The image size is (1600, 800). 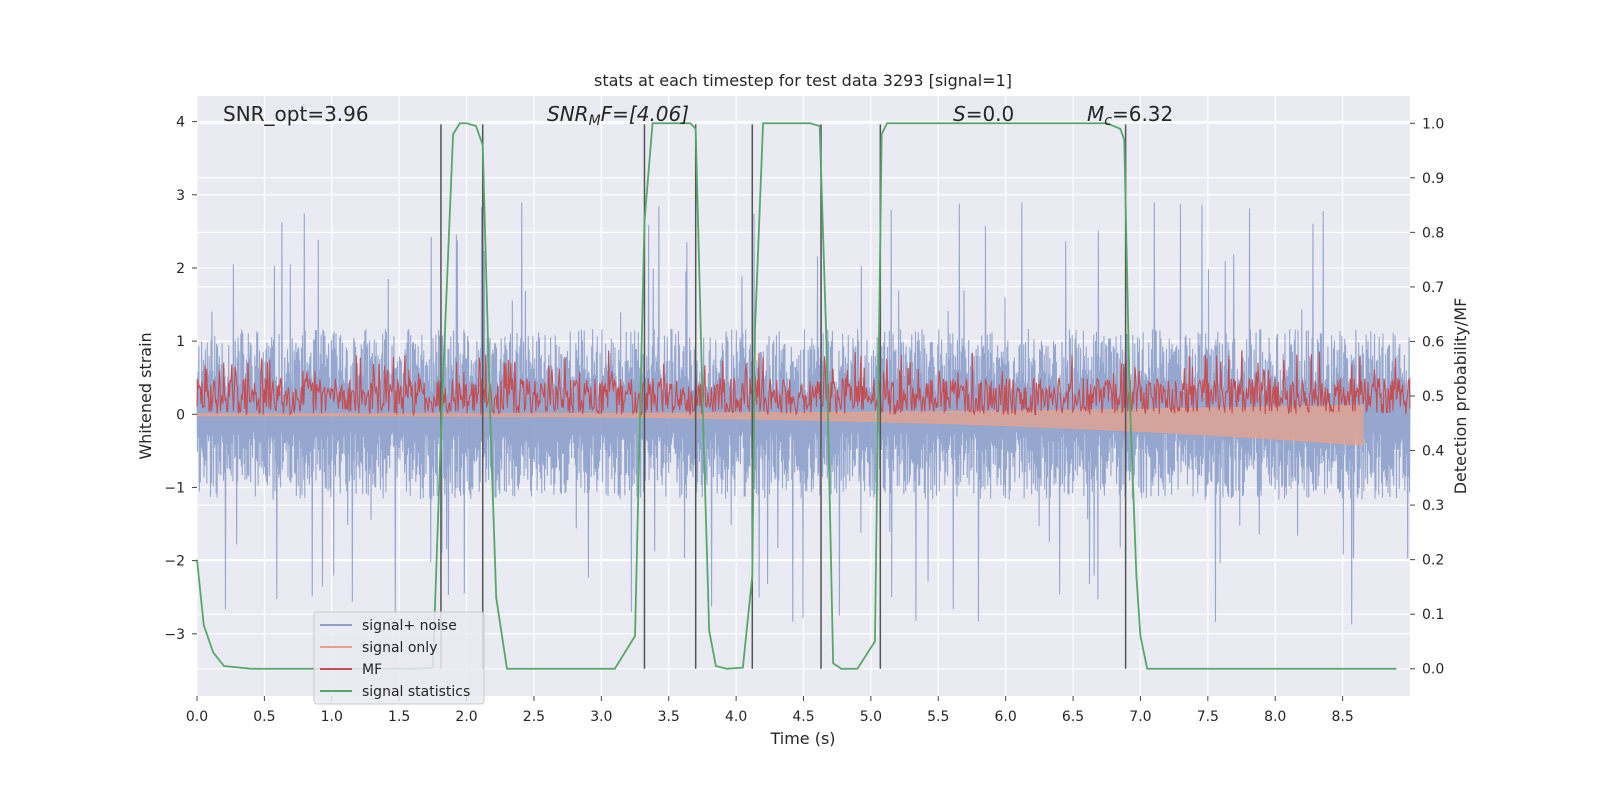 I want to click on series-signal-only, so click(x=780, y=425).